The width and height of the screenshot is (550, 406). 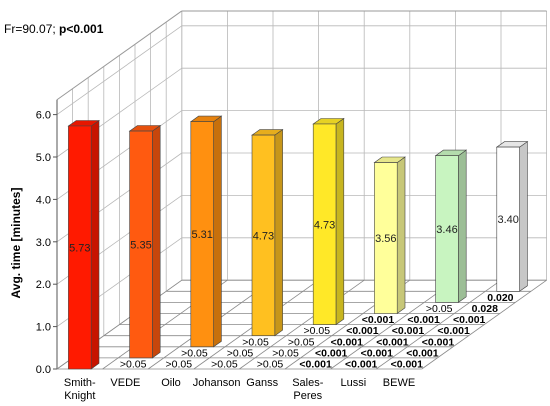 What do you see at coordinates (43, 116) in the screenshot?
I see `y-tick-label: 6.0` at bounding box center [43, 116].